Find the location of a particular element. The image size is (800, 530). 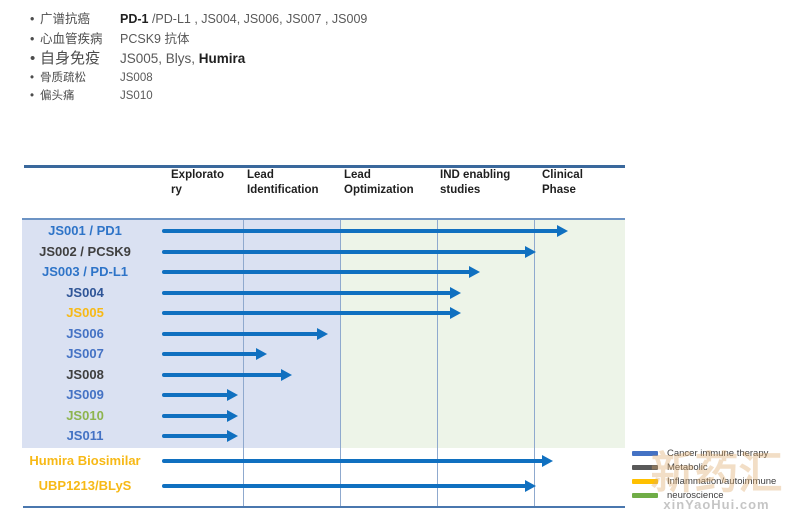

summary-product-segment: JS008 is located at coordinates (136, 78).